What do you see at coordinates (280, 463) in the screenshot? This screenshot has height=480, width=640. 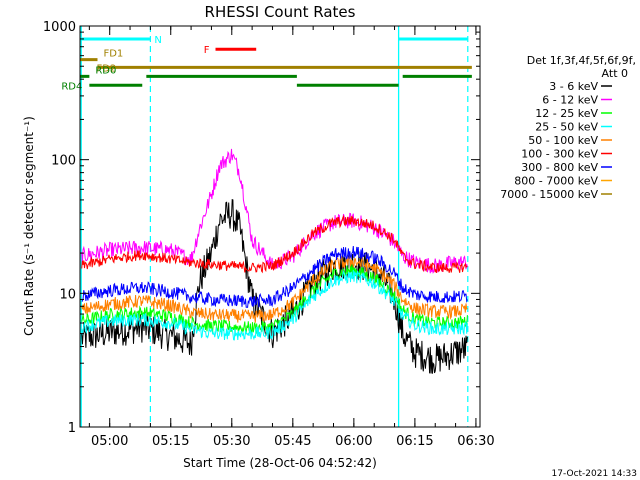 I see `x-axis-label: Start Time (28-Oct-06 04:52:42)` at bounding box center [280, 463].